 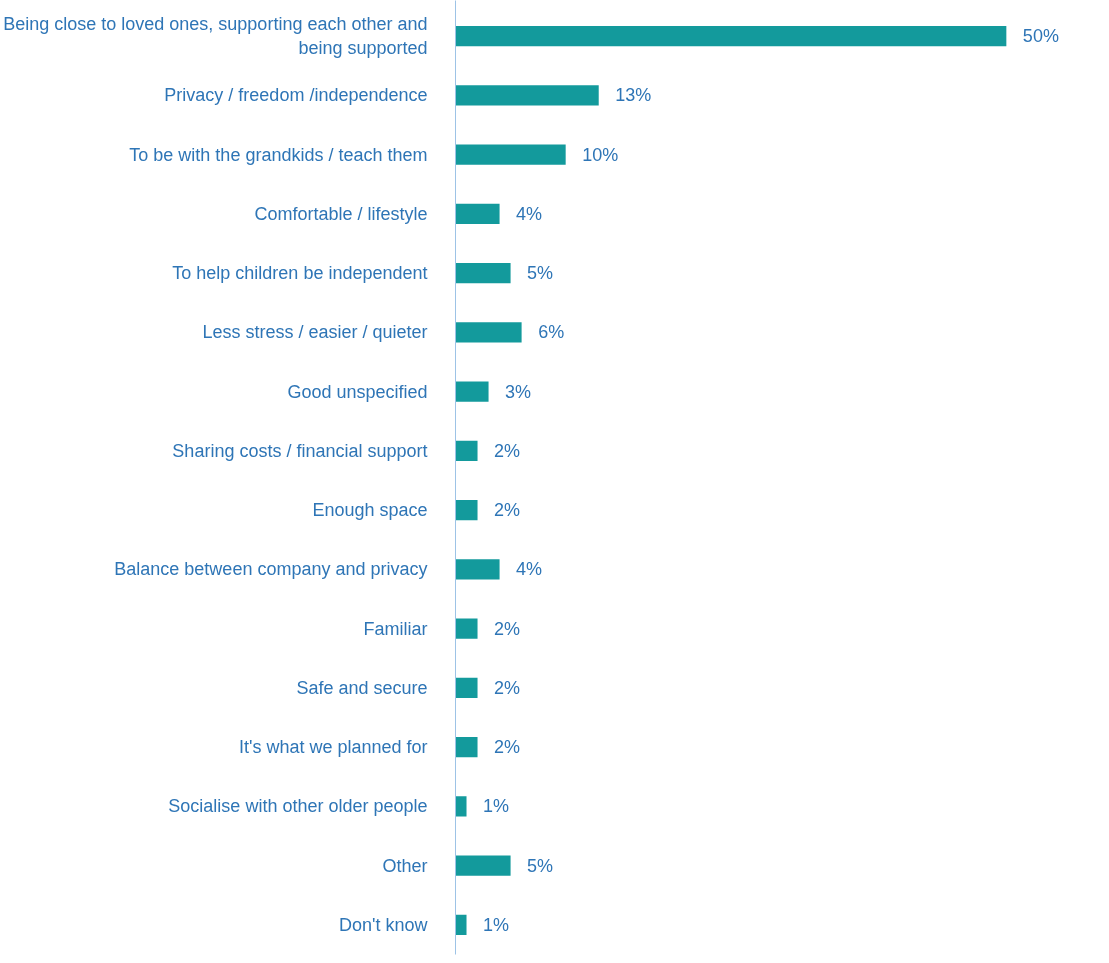 What do you see at coordinates (298, 806) in the screenshot?
I see `y-tick-label: Socialise with other older people` at bounding box center [298, 806].